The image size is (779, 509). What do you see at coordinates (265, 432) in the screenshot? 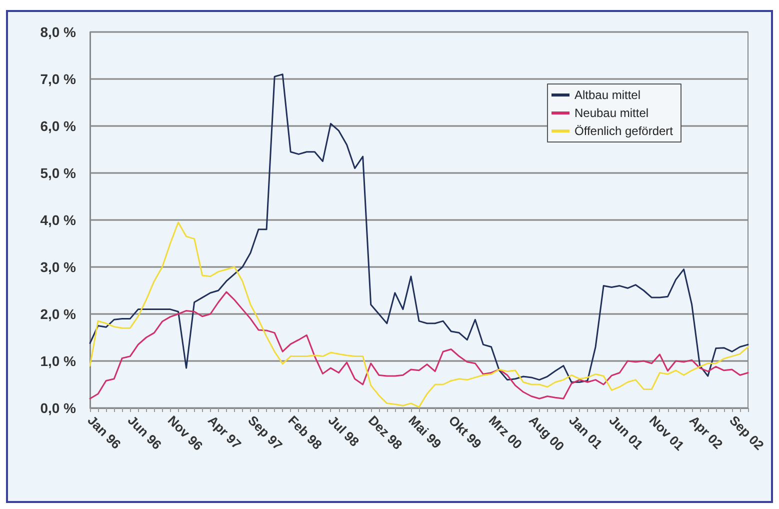
I see `x-tick-label: Sep 97` at bounding box center [265, 432].